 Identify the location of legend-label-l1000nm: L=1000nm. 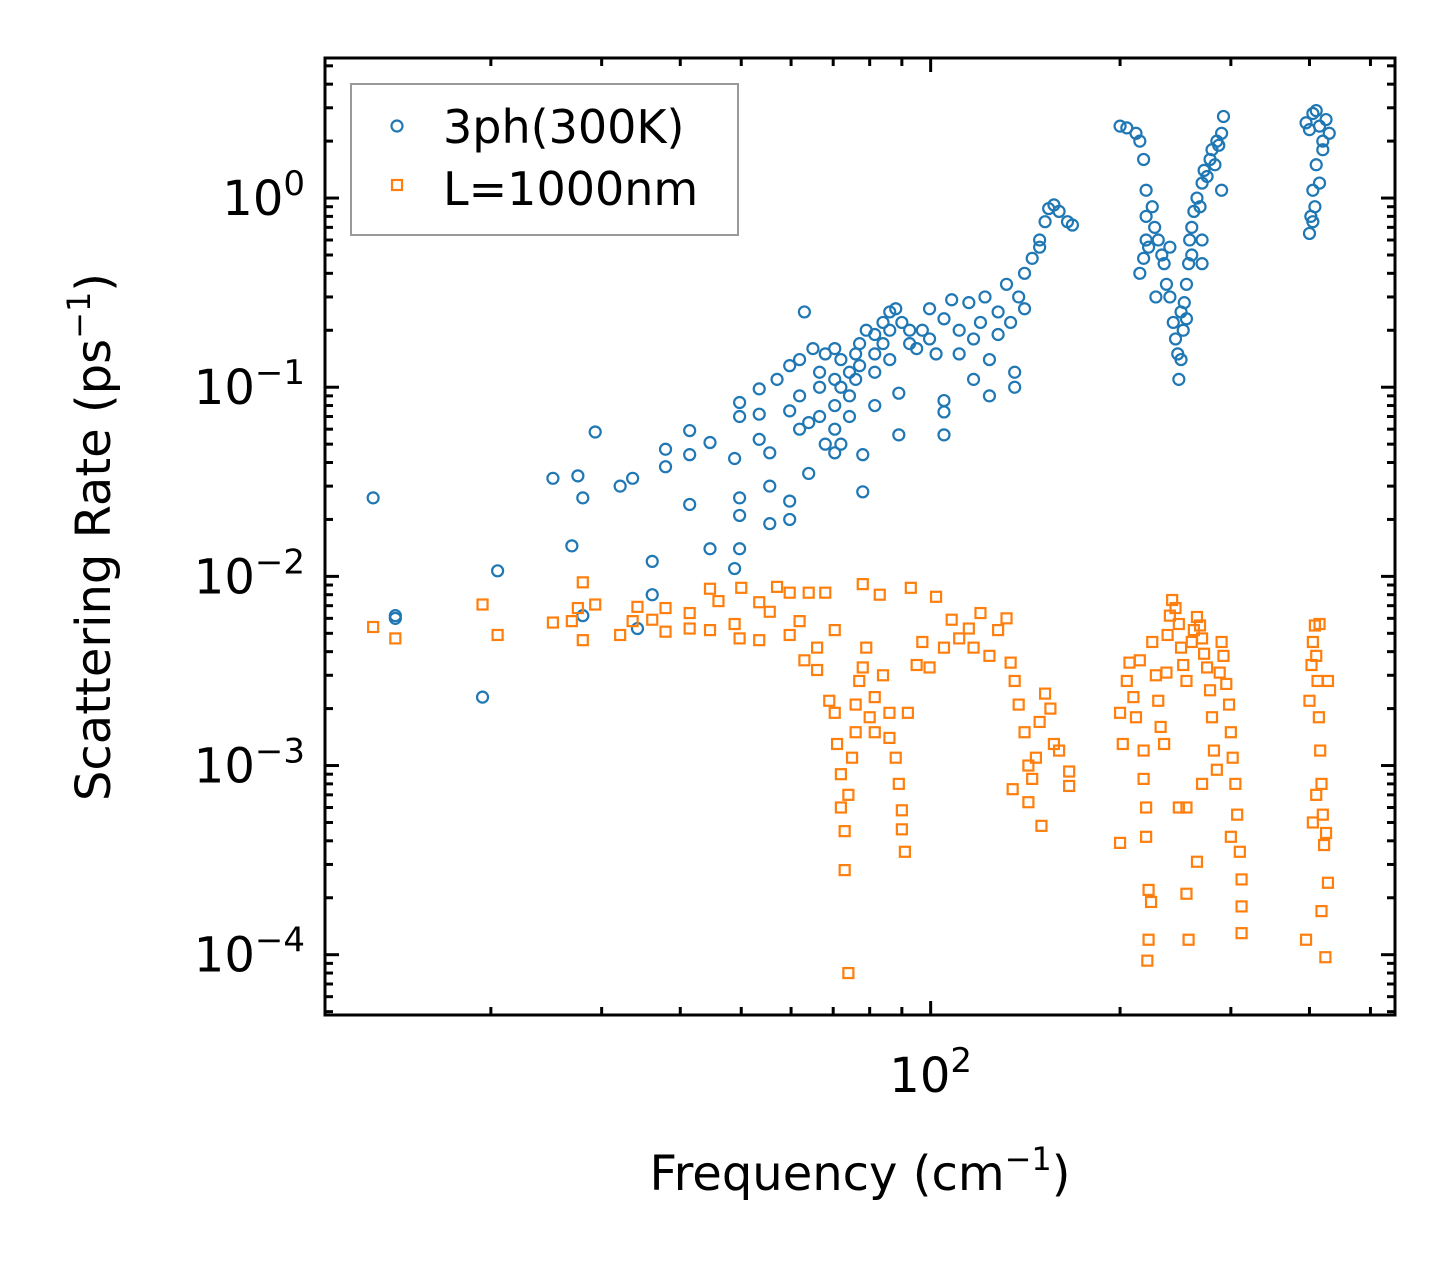
(570, 189).